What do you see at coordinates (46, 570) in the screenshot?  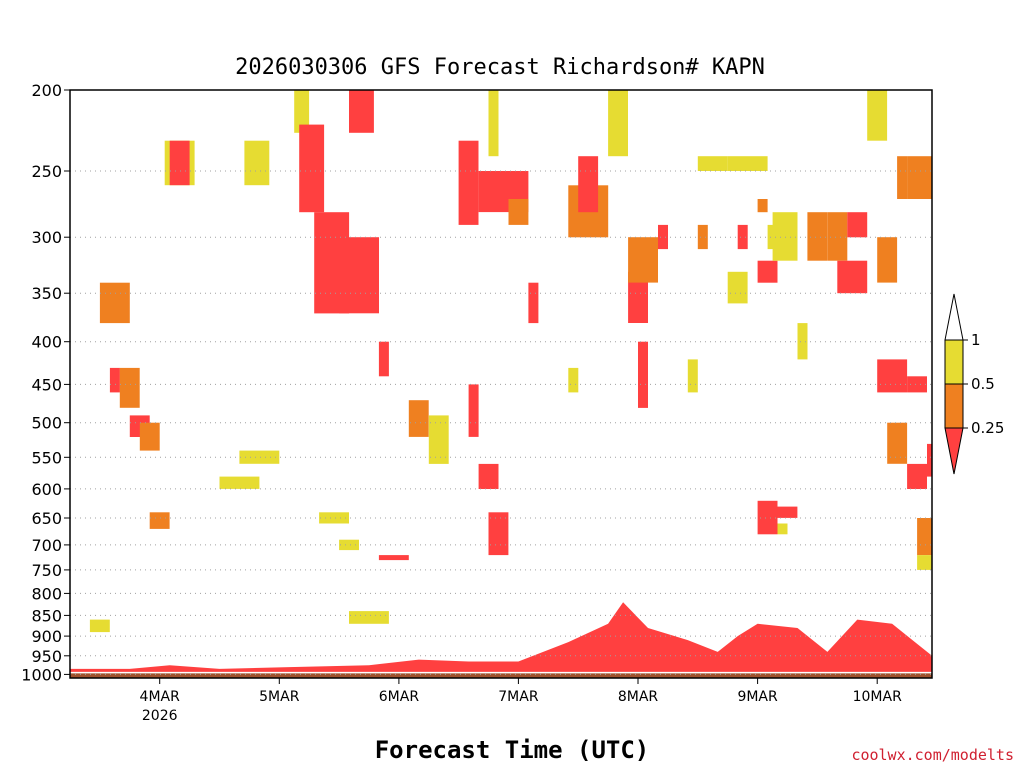 I see `y-tick-label-750: 750` at bounding box center [46, 570].